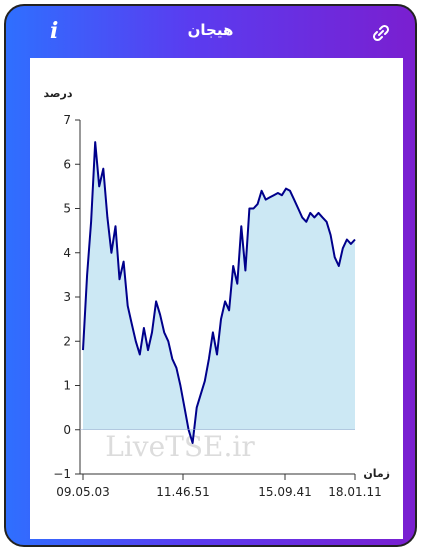  What do you see at coordinates (54, 31) in the screenshot?
I see `info-icon: i` at bounding box center [54, 31].